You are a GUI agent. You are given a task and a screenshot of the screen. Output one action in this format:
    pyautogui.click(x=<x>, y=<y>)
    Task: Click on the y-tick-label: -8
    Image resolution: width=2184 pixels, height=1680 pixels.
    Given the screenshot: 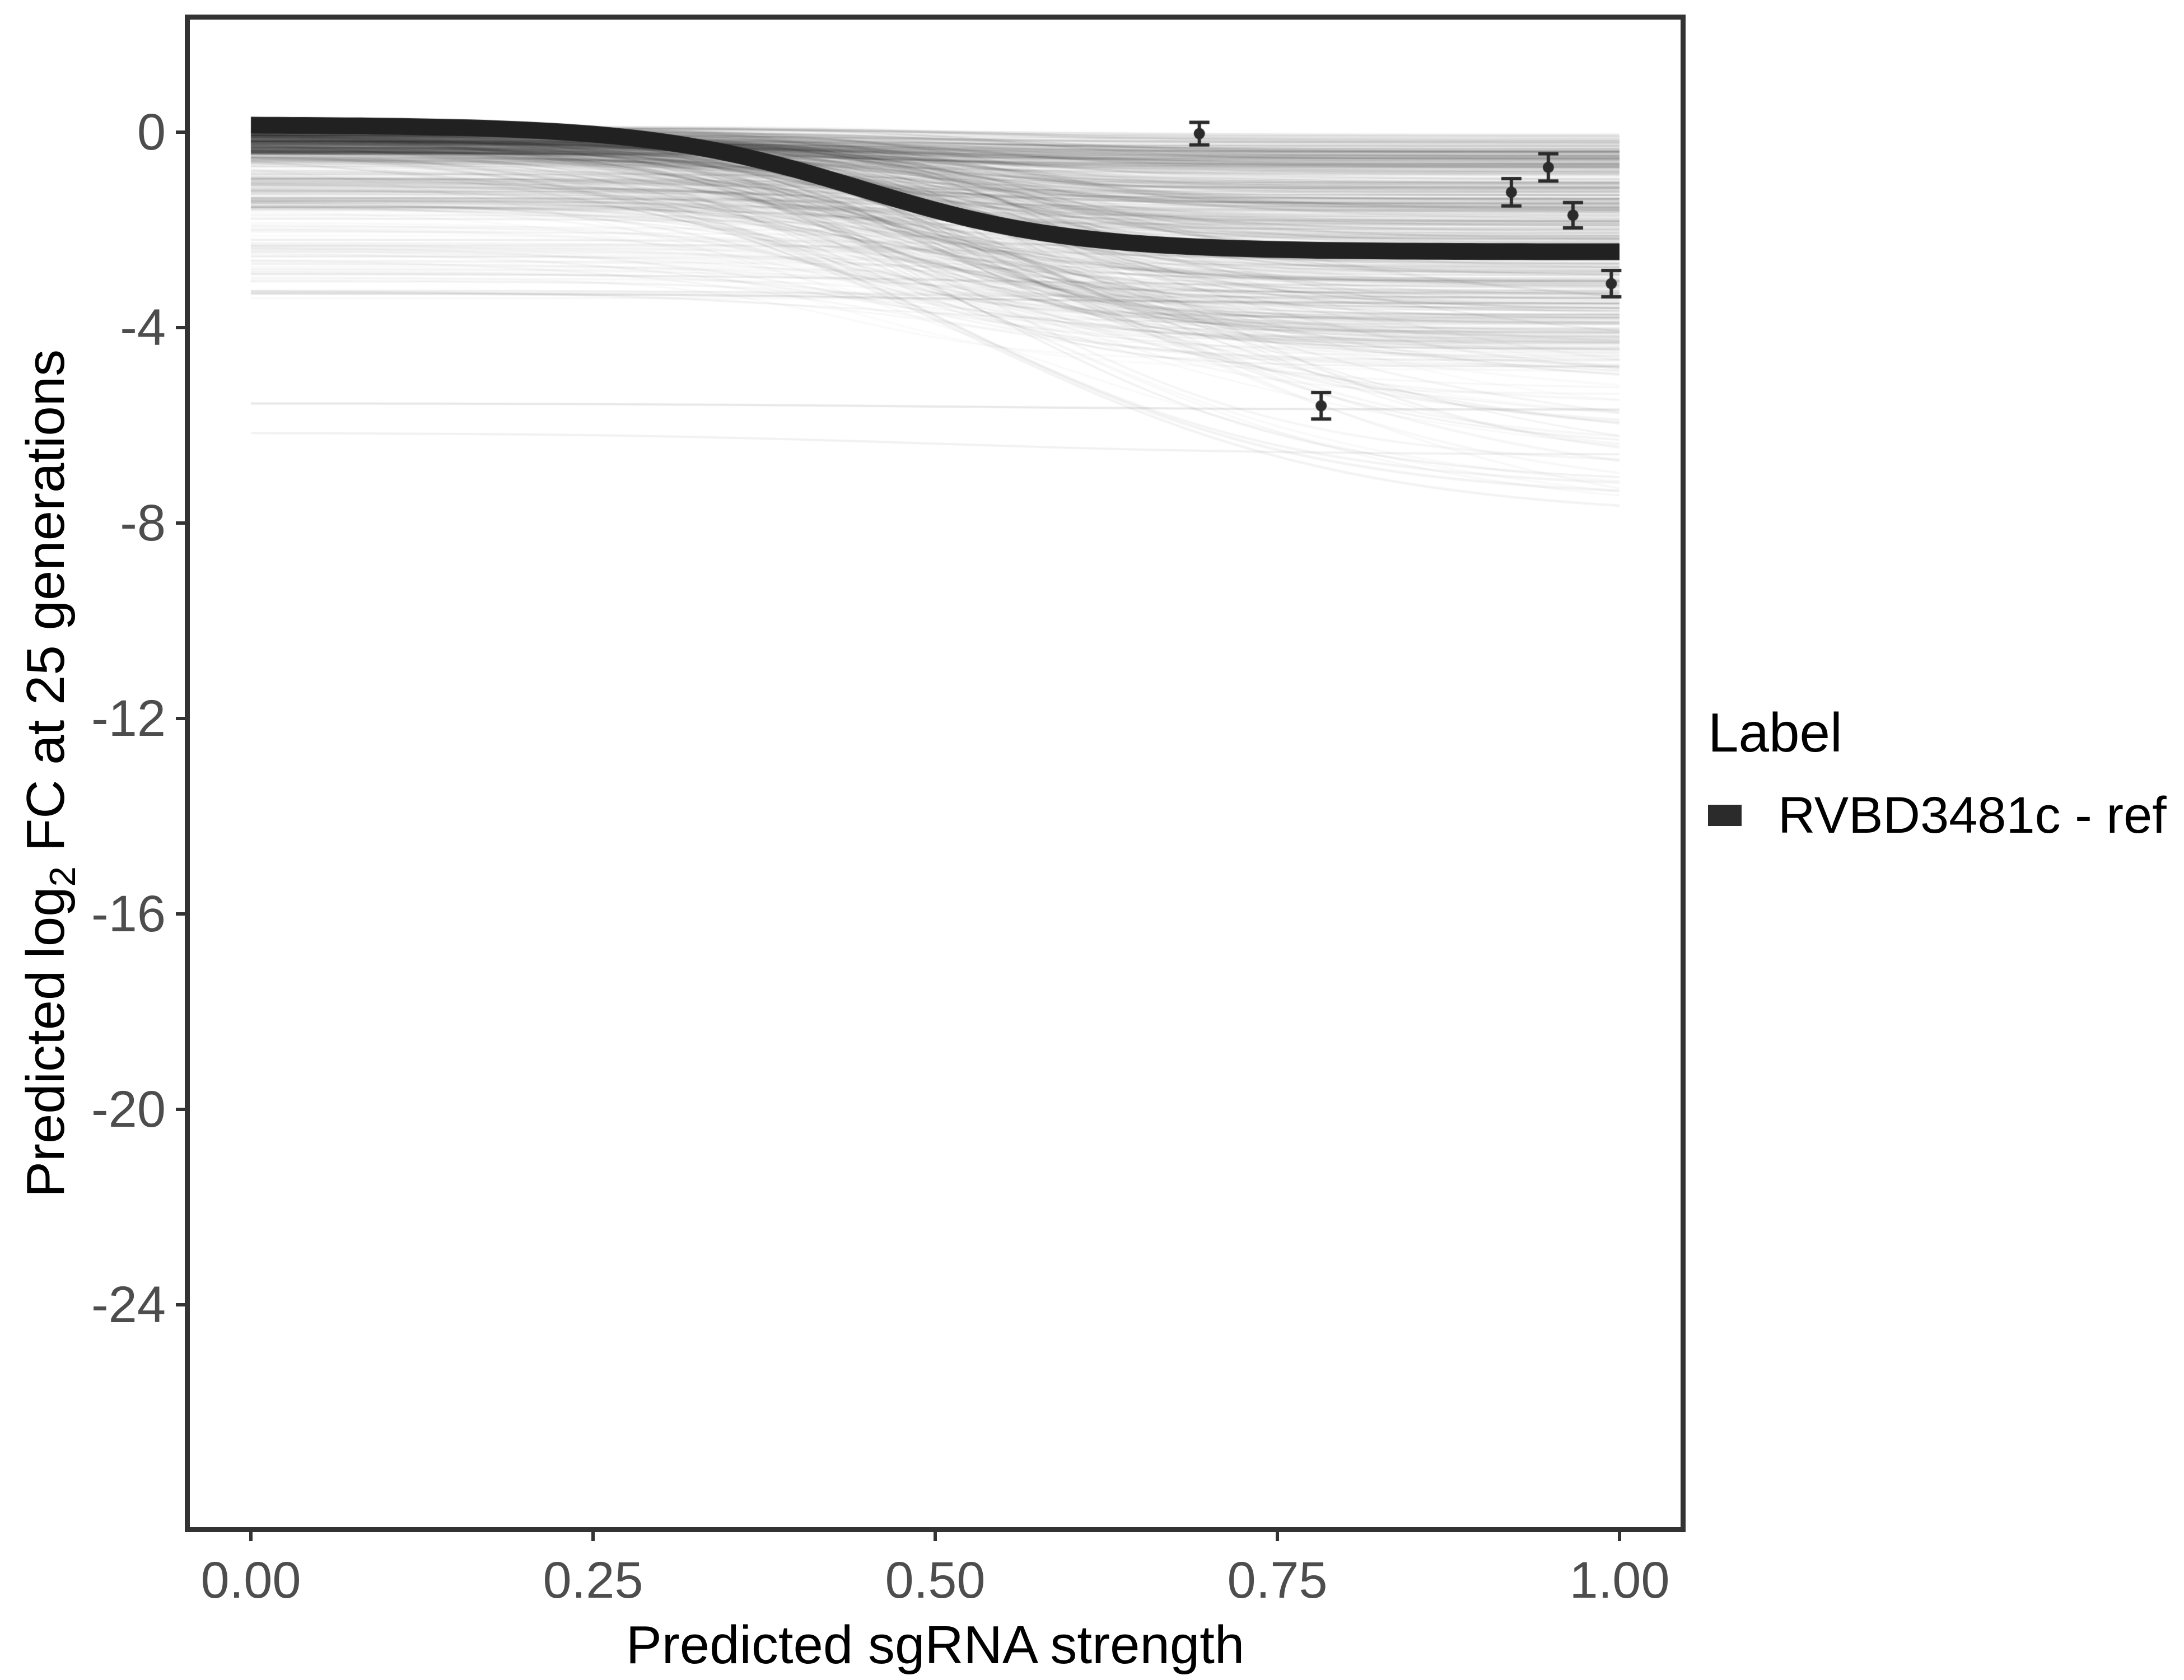 What is the action you would take?
    pyautogui.click(x=143, y=523)
    